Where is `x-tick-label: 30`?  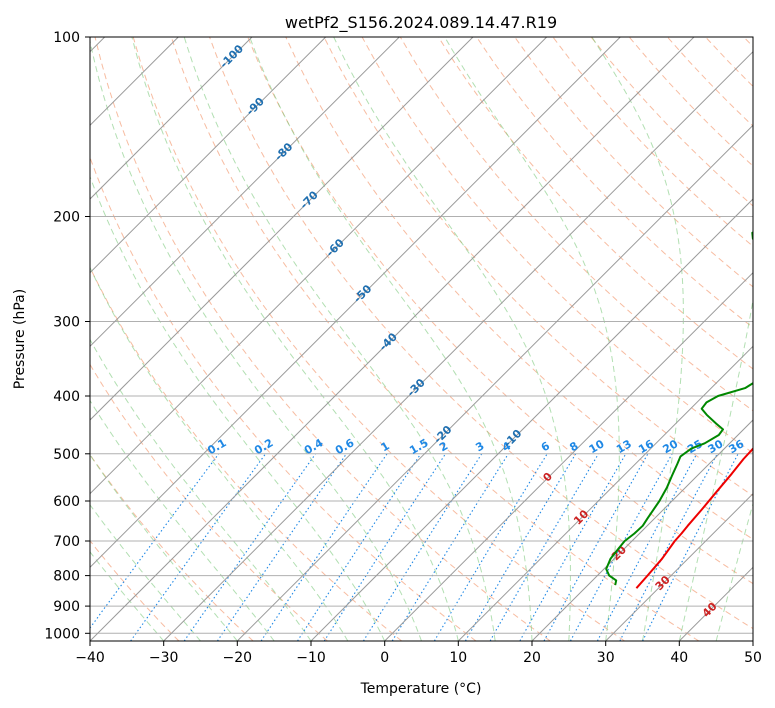
x-tick-label: 30 is located at coordinates (606, 658).